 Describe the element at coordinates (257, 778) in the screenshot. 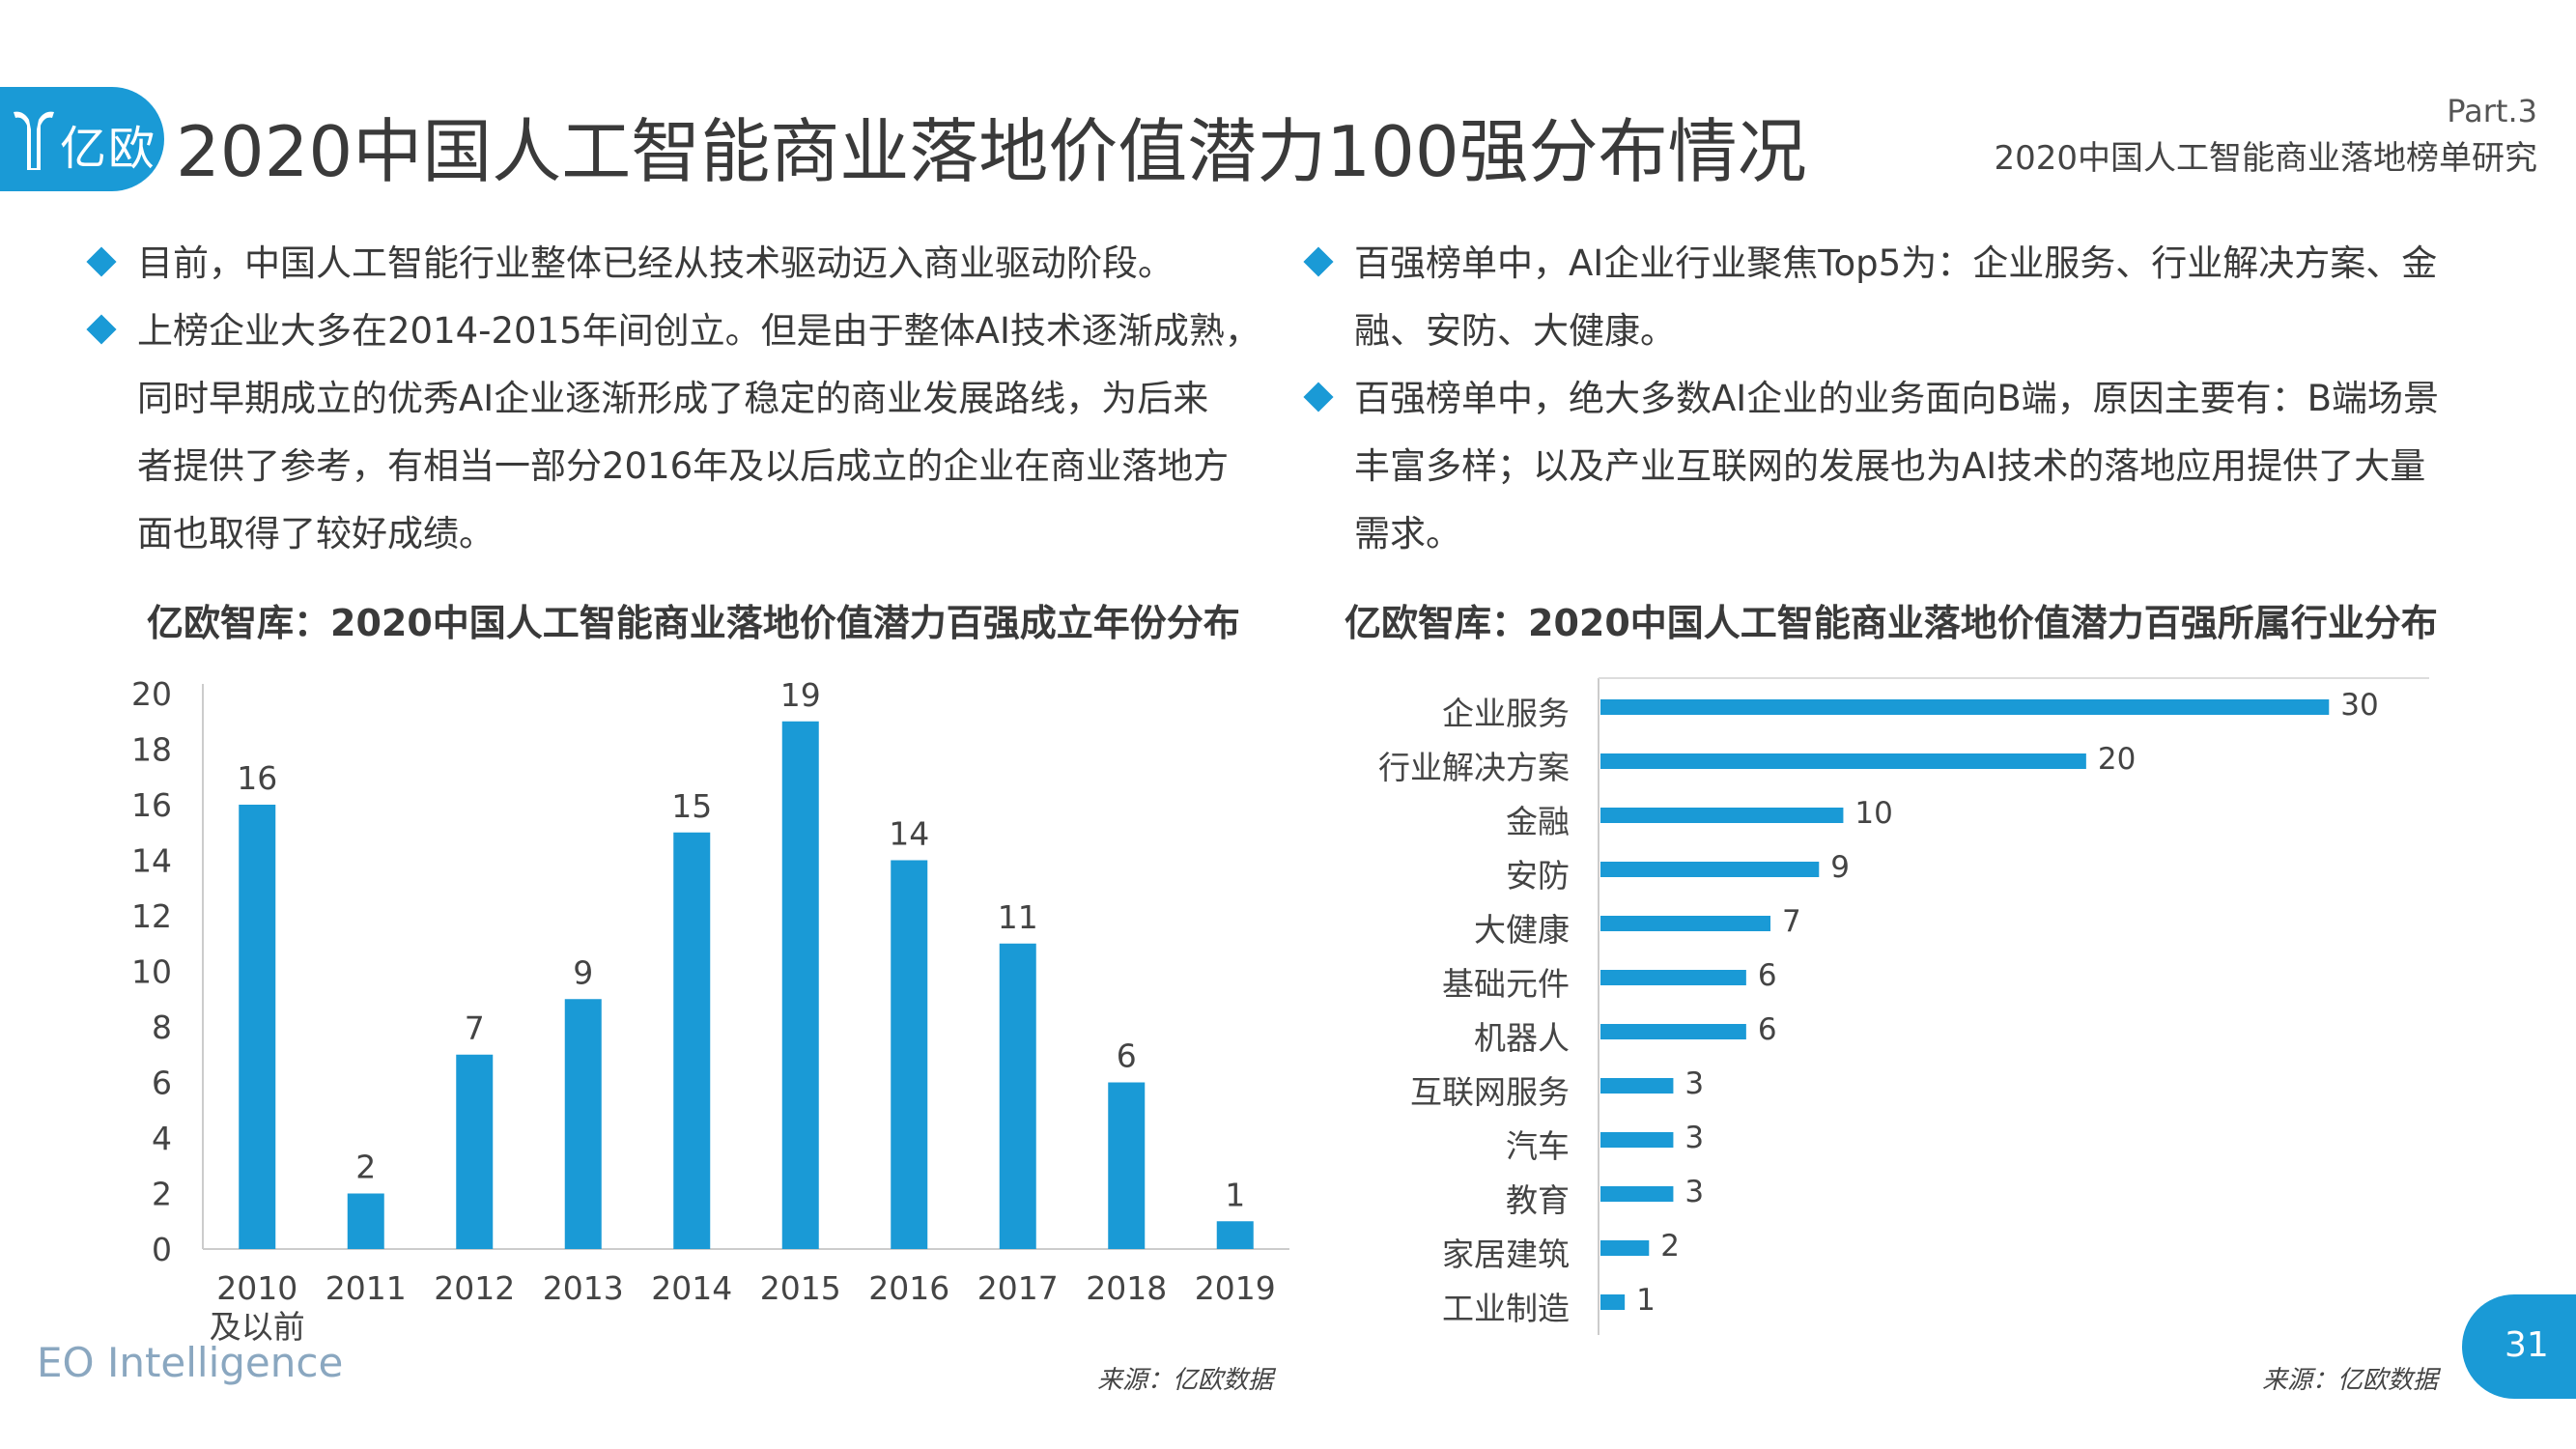

I see `data-label: 16` at that location.